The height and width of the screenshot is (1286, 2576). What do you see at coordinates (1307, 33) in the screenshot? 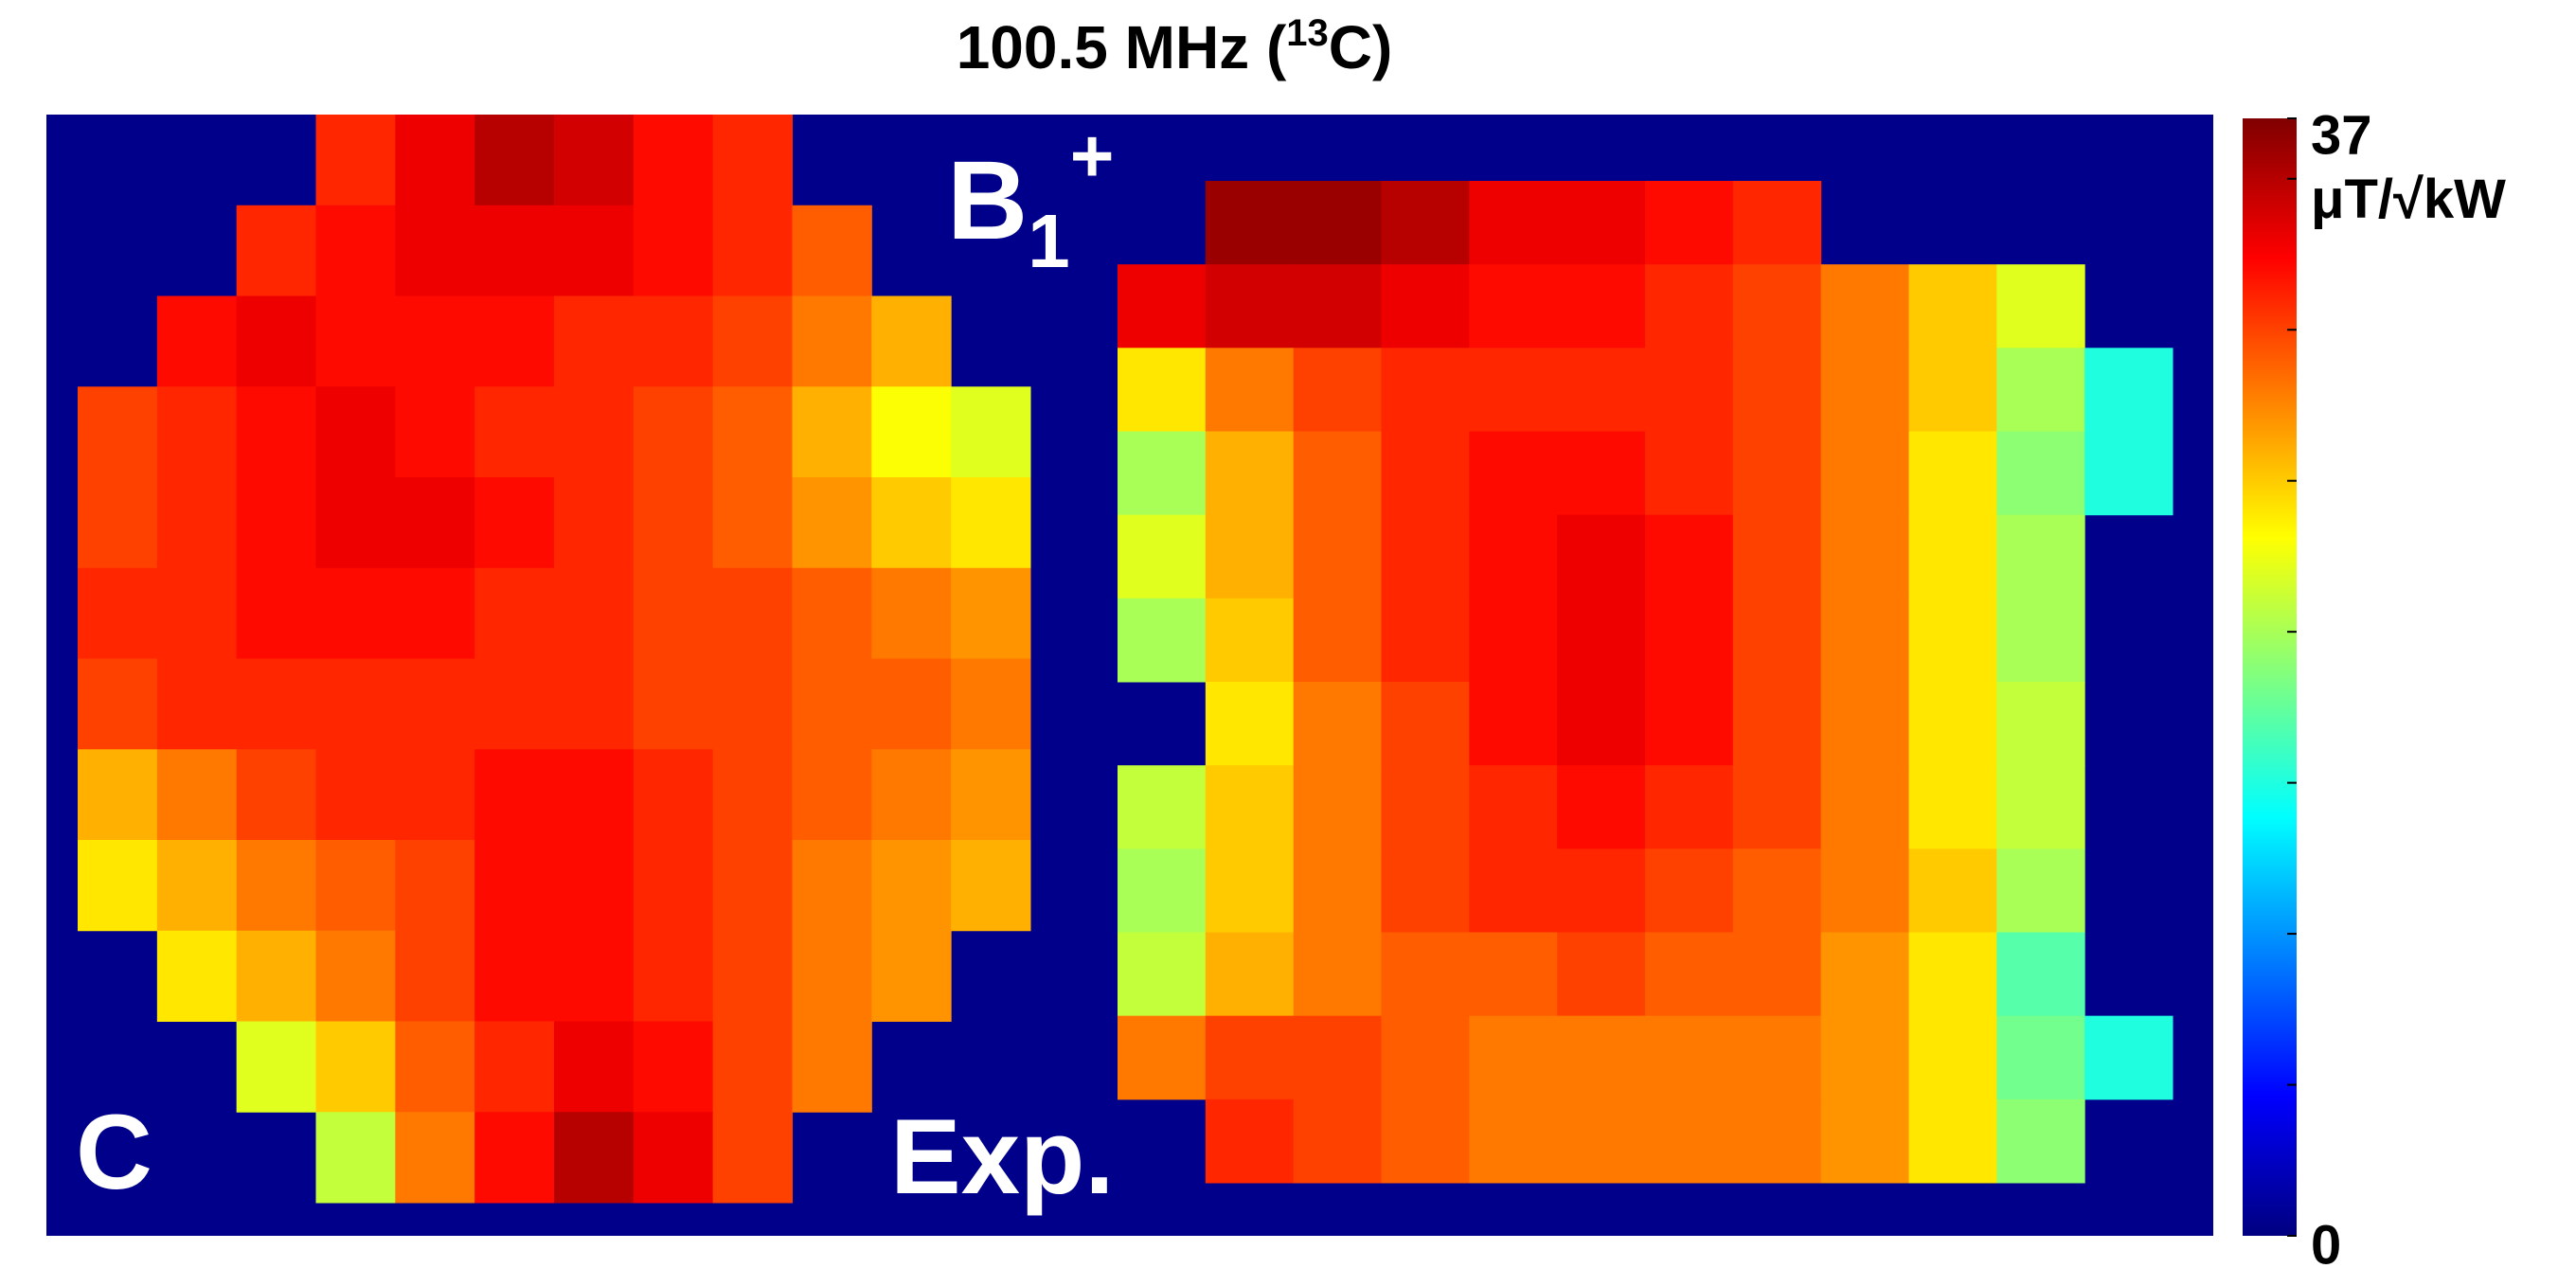
I see `title-superscript: 13` at bounding box center [1307, 33].